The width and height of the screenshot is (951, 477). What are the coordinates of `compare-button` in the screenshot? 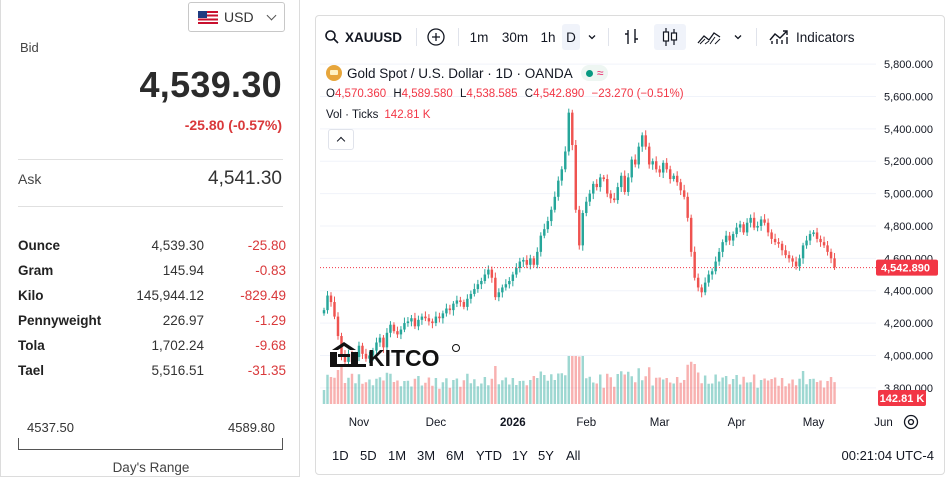 It's located at (436, 37).